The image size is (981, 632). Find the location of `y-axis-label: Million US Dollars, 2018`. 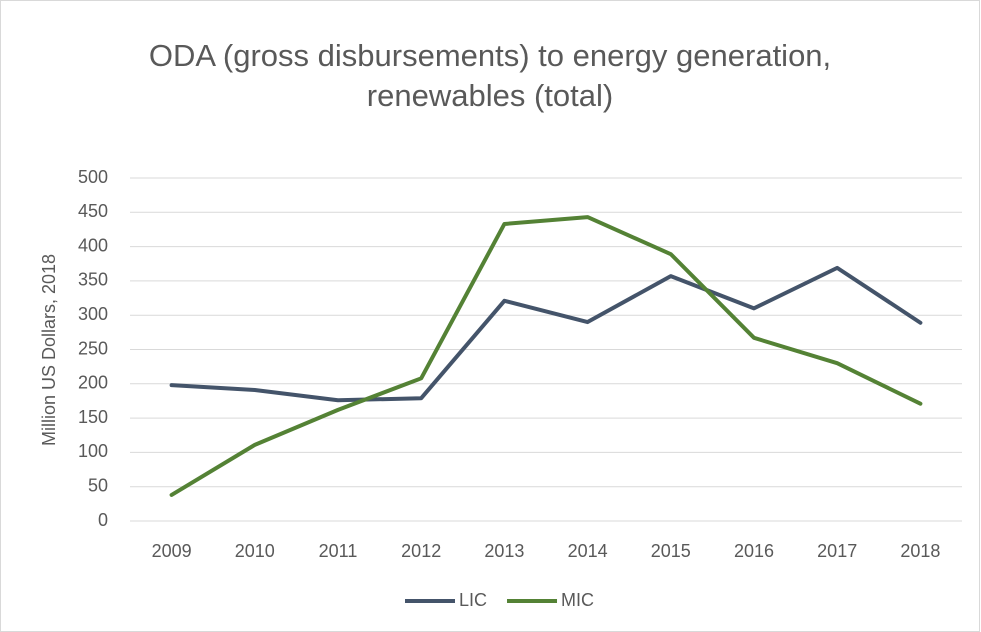

y-axis-label: Million US Dollars, 2018 is located at coordinates (49, 350).